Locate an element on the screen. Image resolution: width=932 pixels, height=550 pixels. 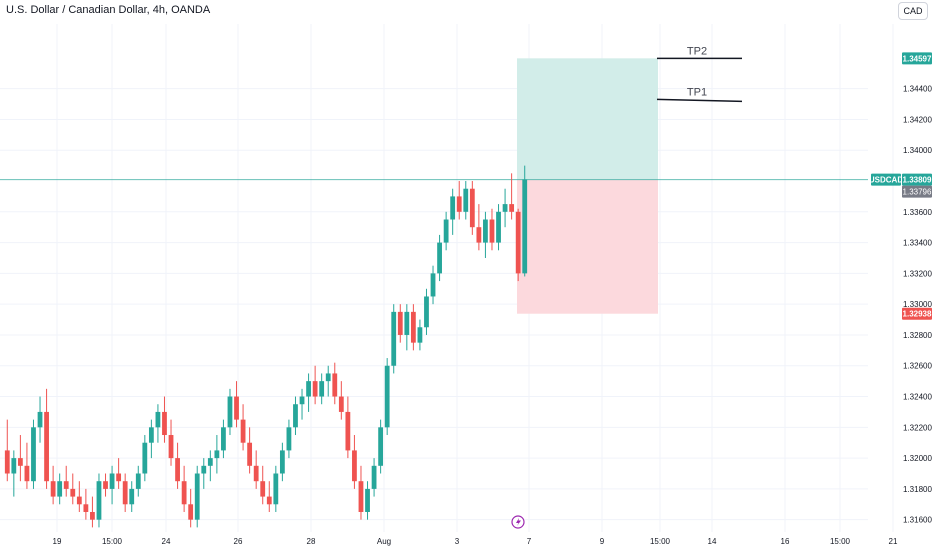
symbol-tag-bg is located at coordinates (886, 179).